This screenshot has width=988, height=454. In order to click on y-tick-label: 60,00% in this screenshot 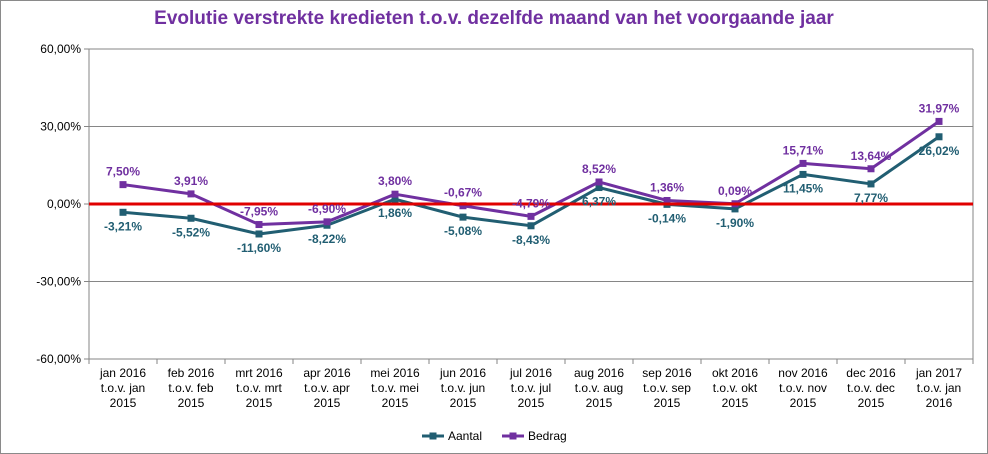, I will do `click(60, 49)`.